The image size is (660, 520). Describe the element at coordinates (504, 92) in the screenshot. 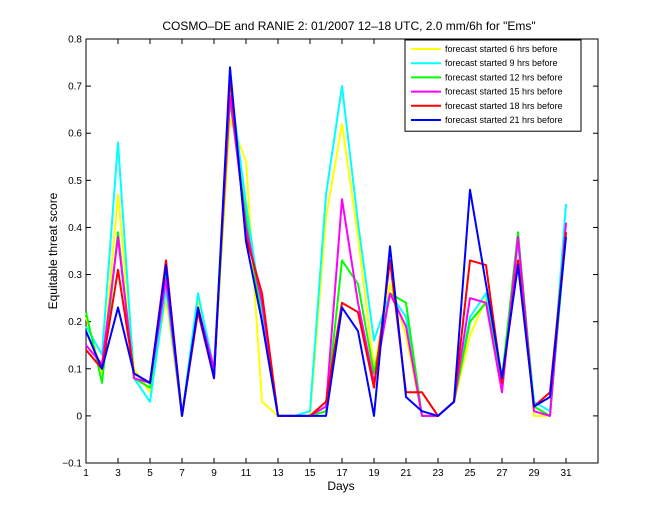

I see `legend-label: forecast started 15 hrs before` at that location.